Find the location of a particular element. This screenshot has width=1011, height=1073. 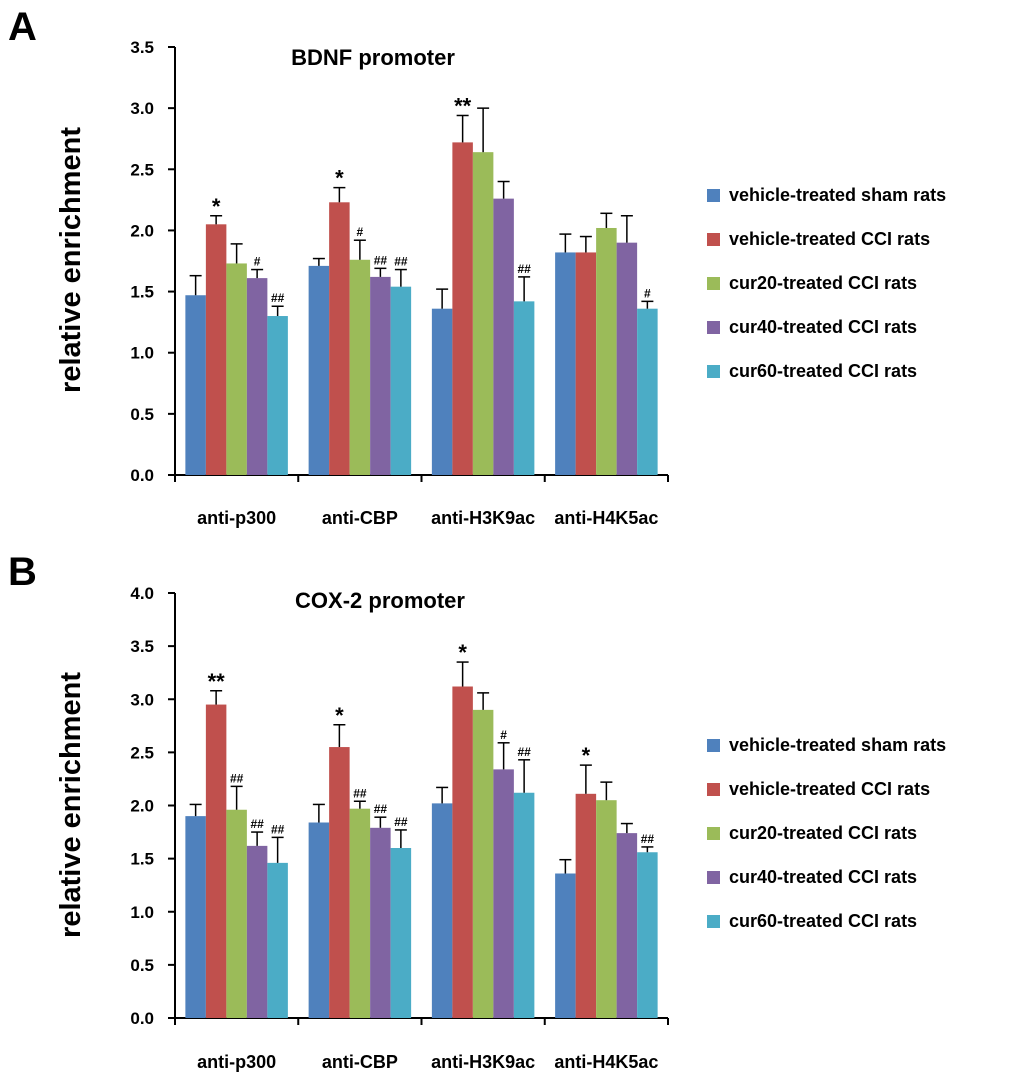

panel-a-letter: A is located at coordinates (22, 27).